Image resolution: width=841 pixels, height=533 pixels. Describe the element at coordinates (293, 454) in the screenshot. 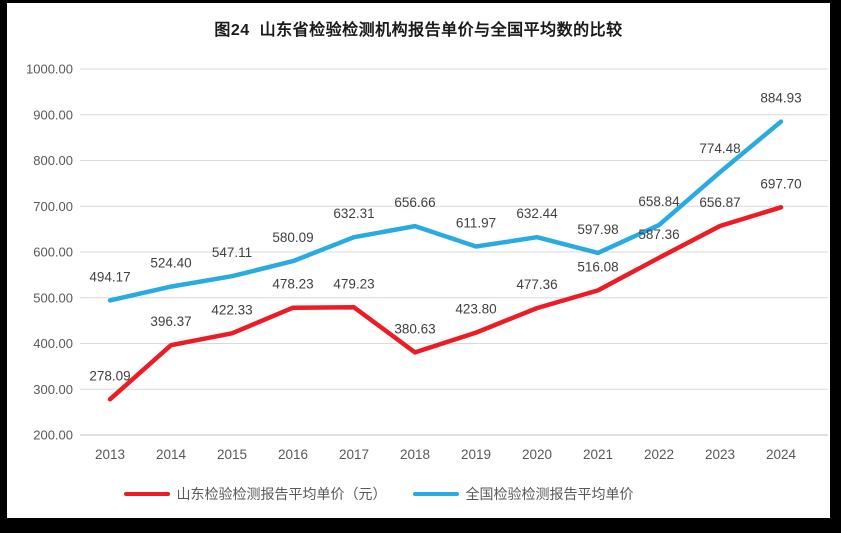

I see `x-tick-label: 2016` at that location.